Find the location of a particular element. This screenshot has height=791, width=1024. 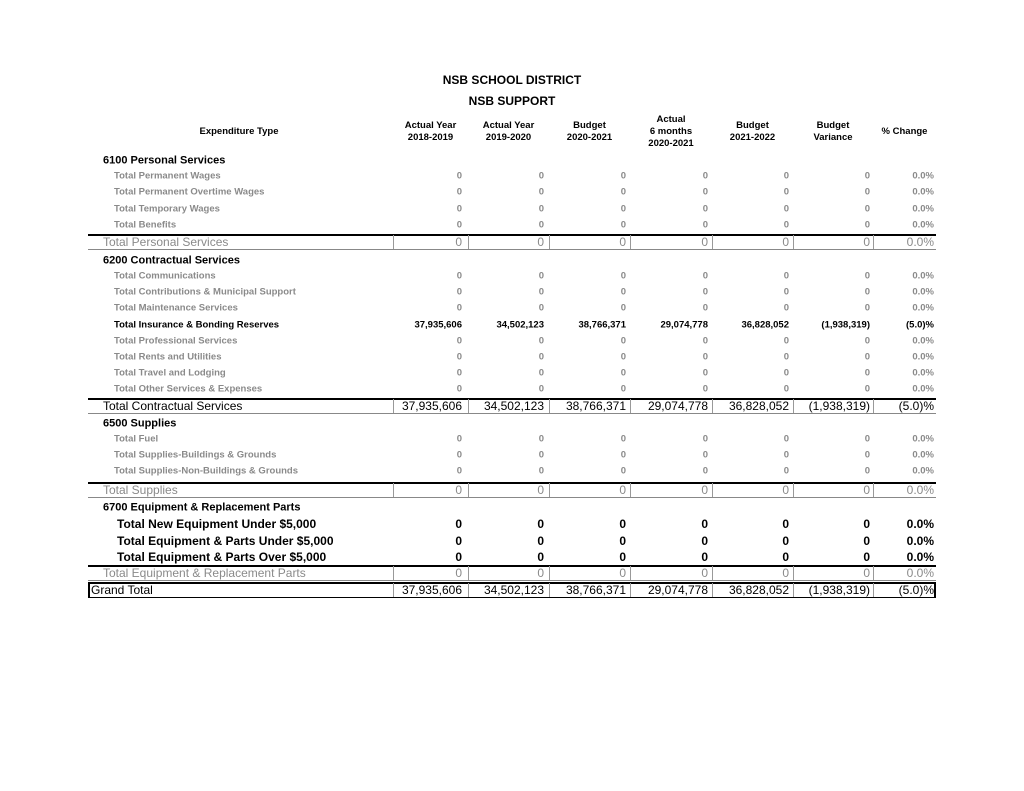

item-label: Total Supplies-Non-Buildings & Grounds is located at coordinates (206, 471).